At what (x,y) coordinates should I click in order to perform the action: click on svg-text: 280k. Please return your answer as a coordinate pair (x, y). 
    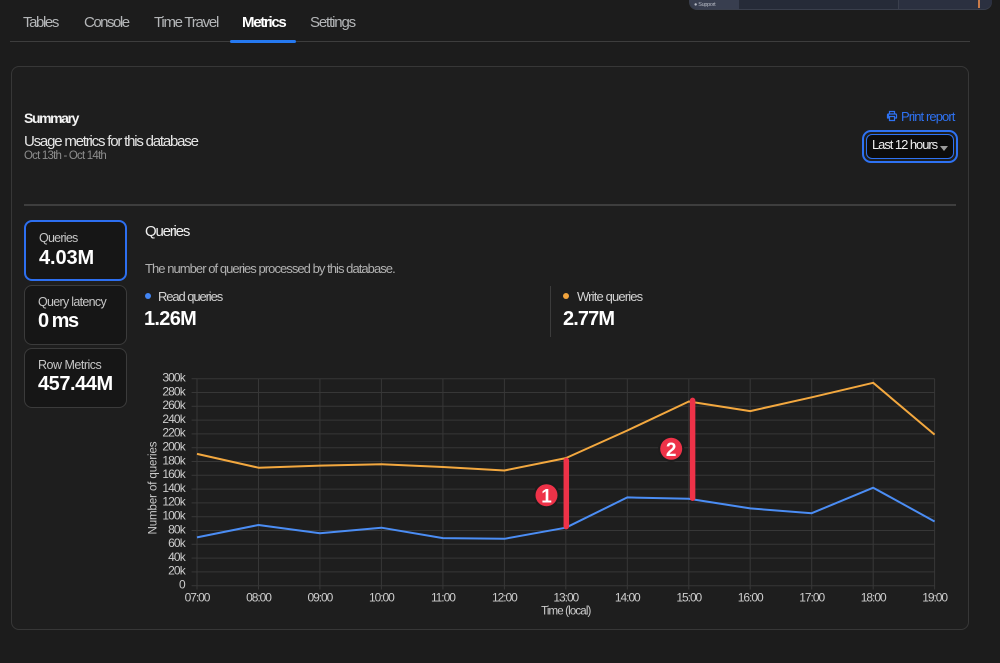
    Looking at the image, I should click on (174, 391).